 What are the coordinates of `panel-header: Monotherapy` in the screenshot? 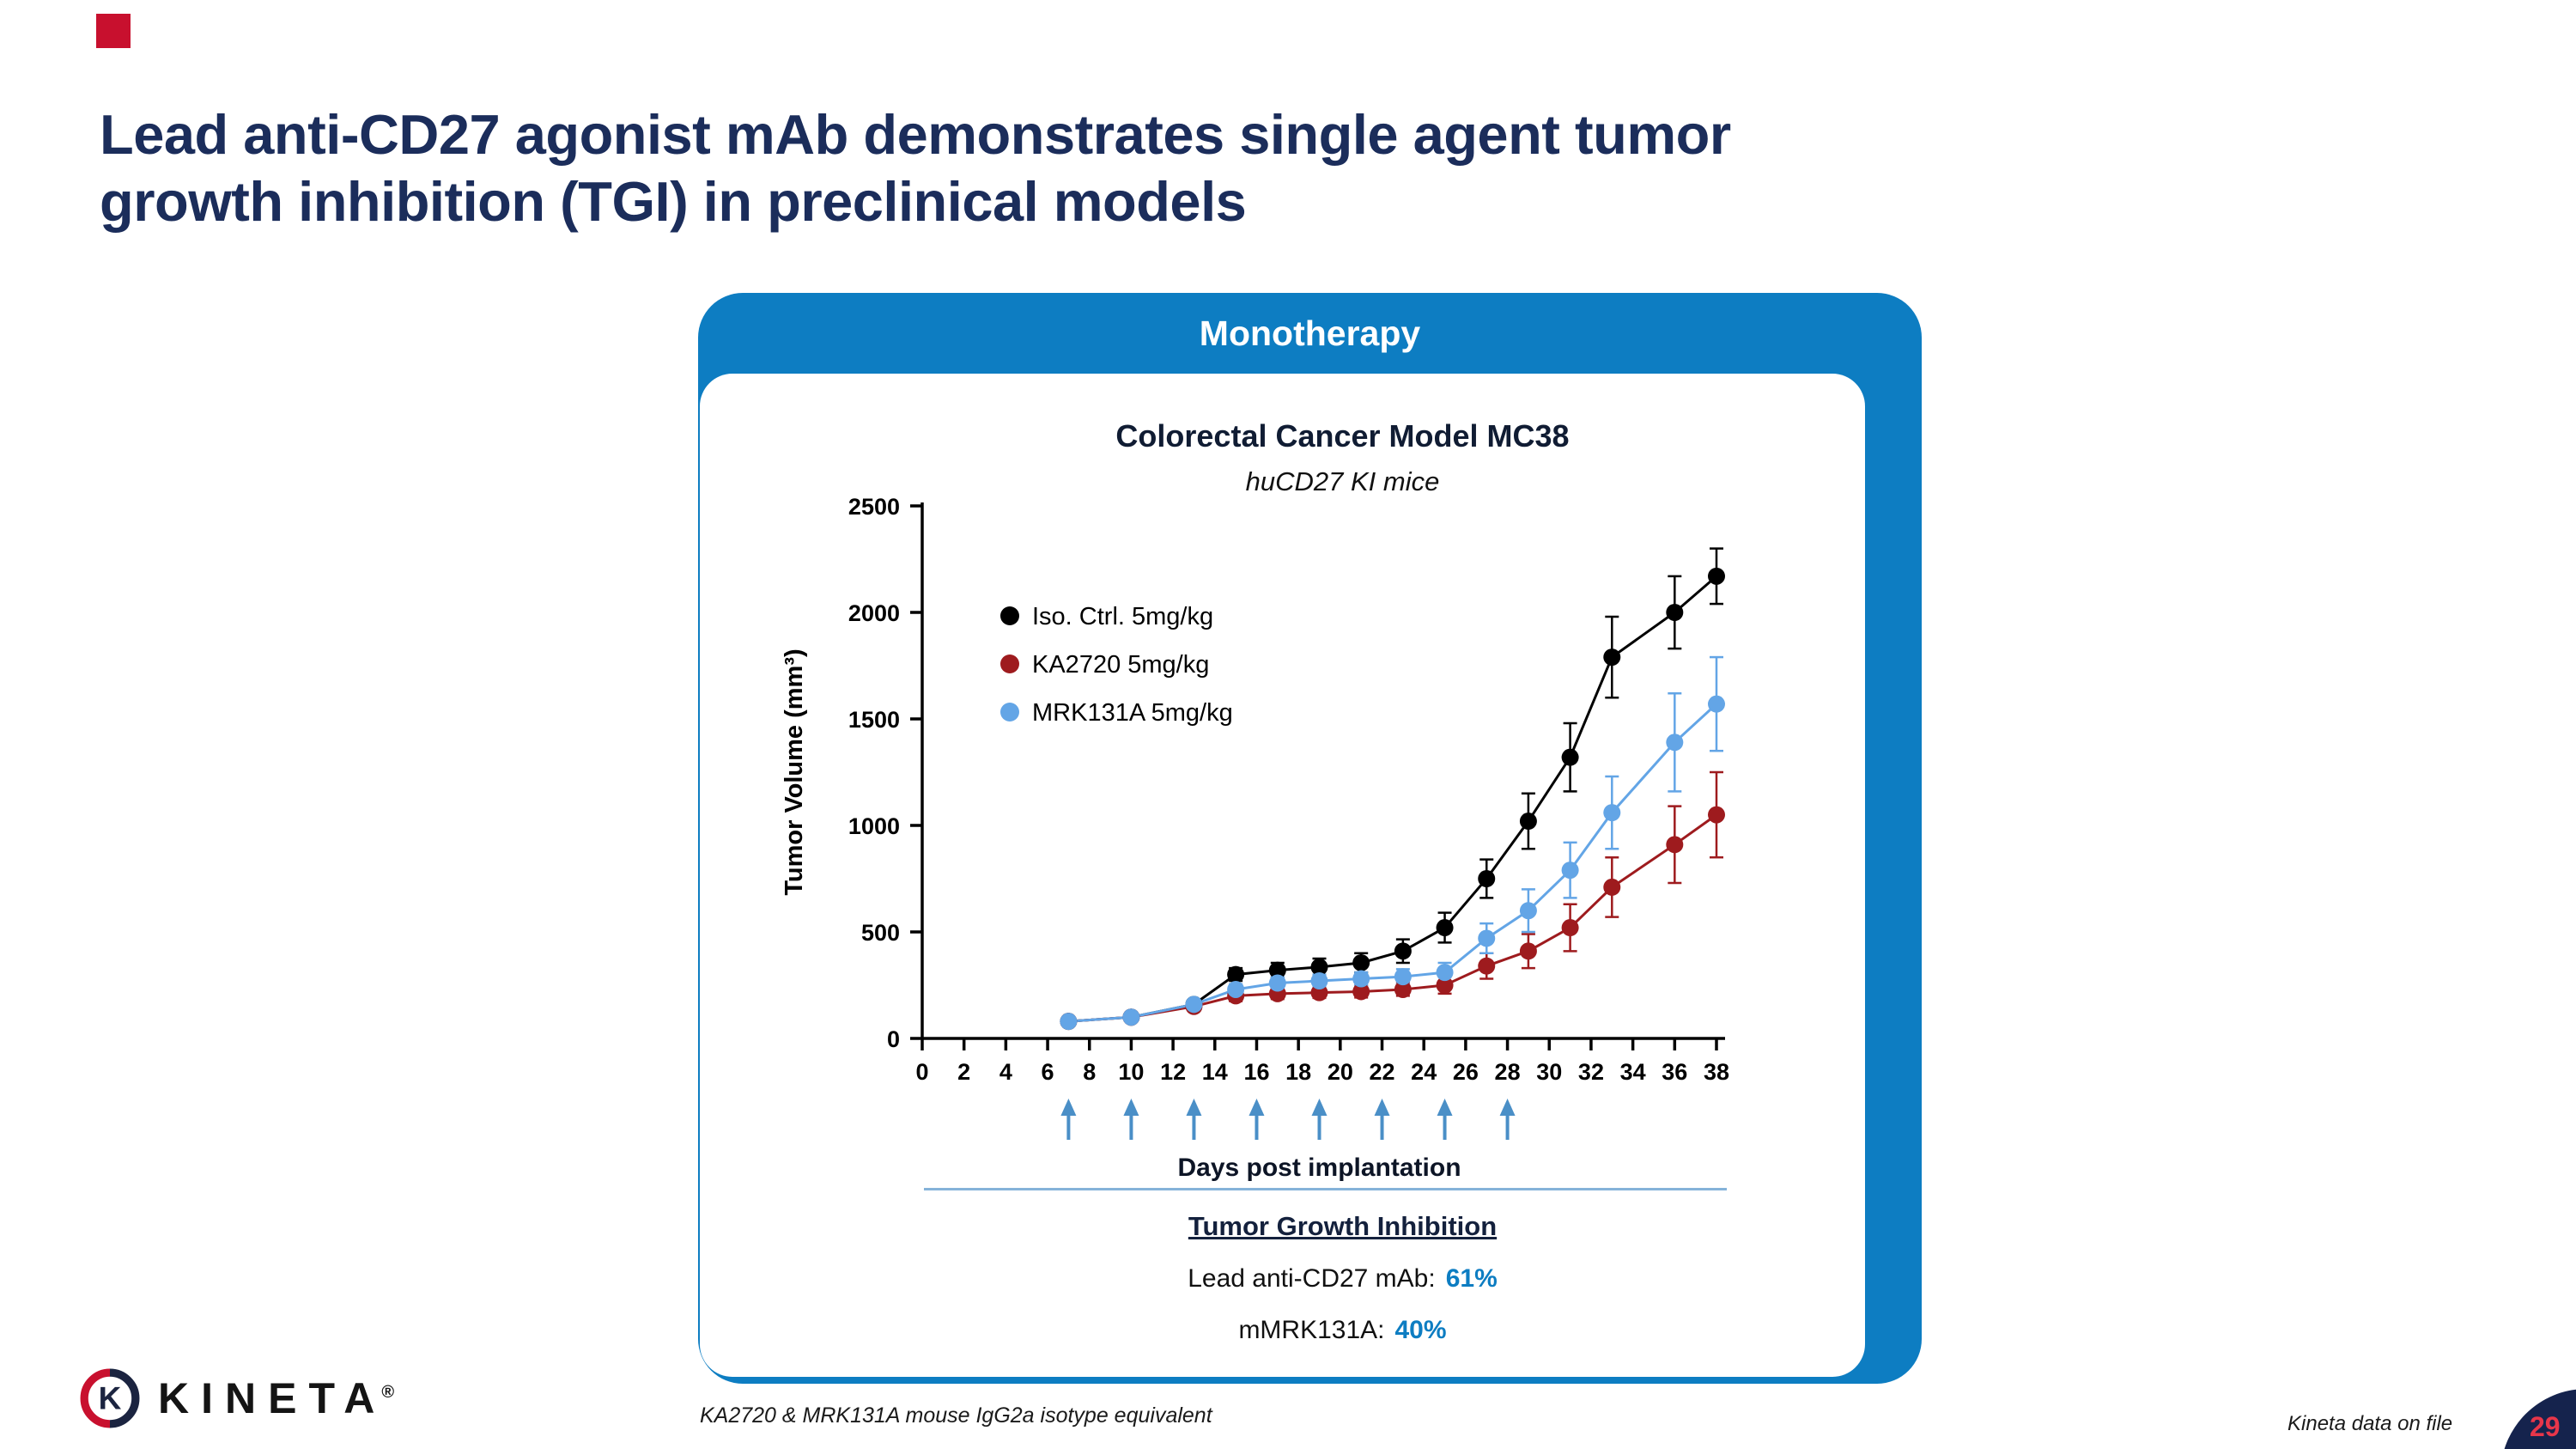 It's located at (1310, 333).